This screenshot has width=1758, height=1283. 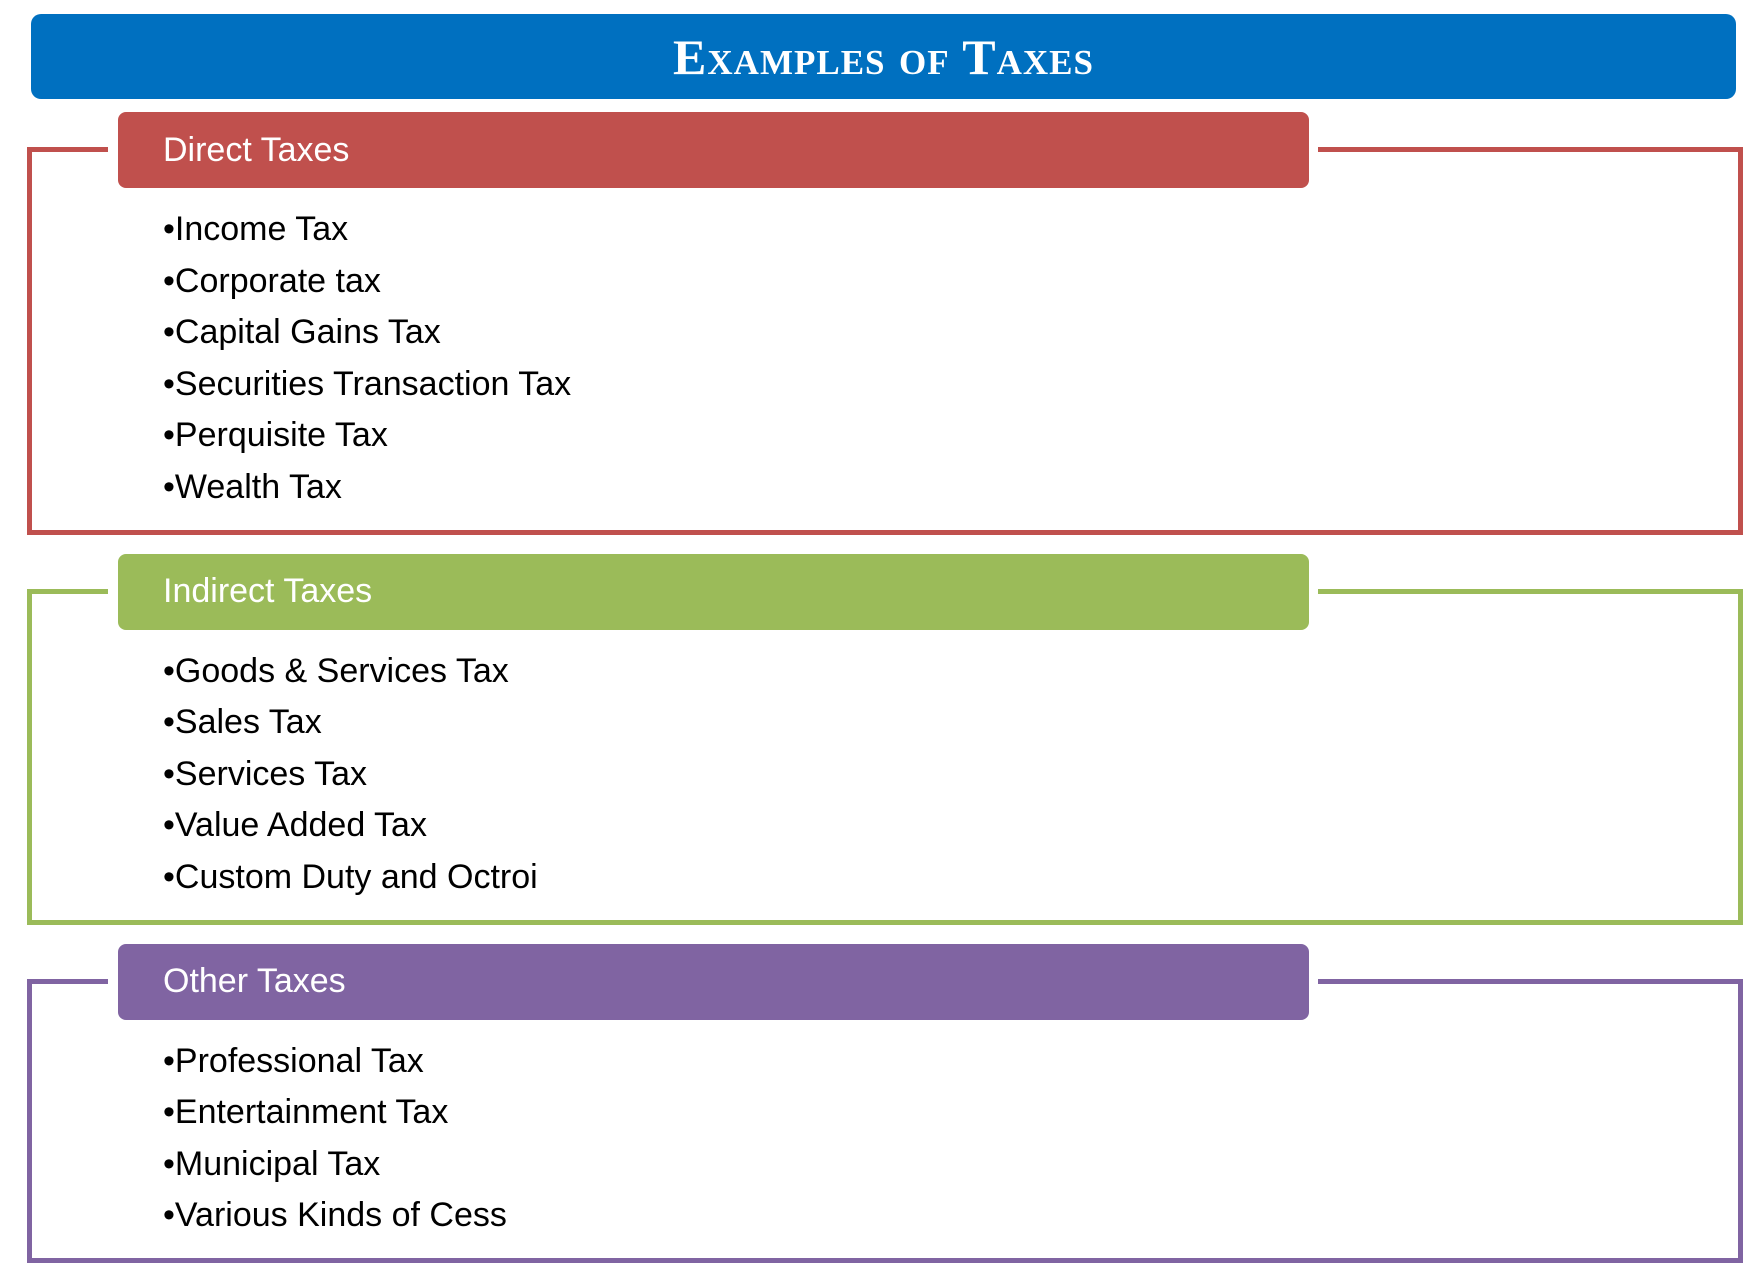 I want to click on tax-item: •Wealth Tax, so click(x=252, y=486).